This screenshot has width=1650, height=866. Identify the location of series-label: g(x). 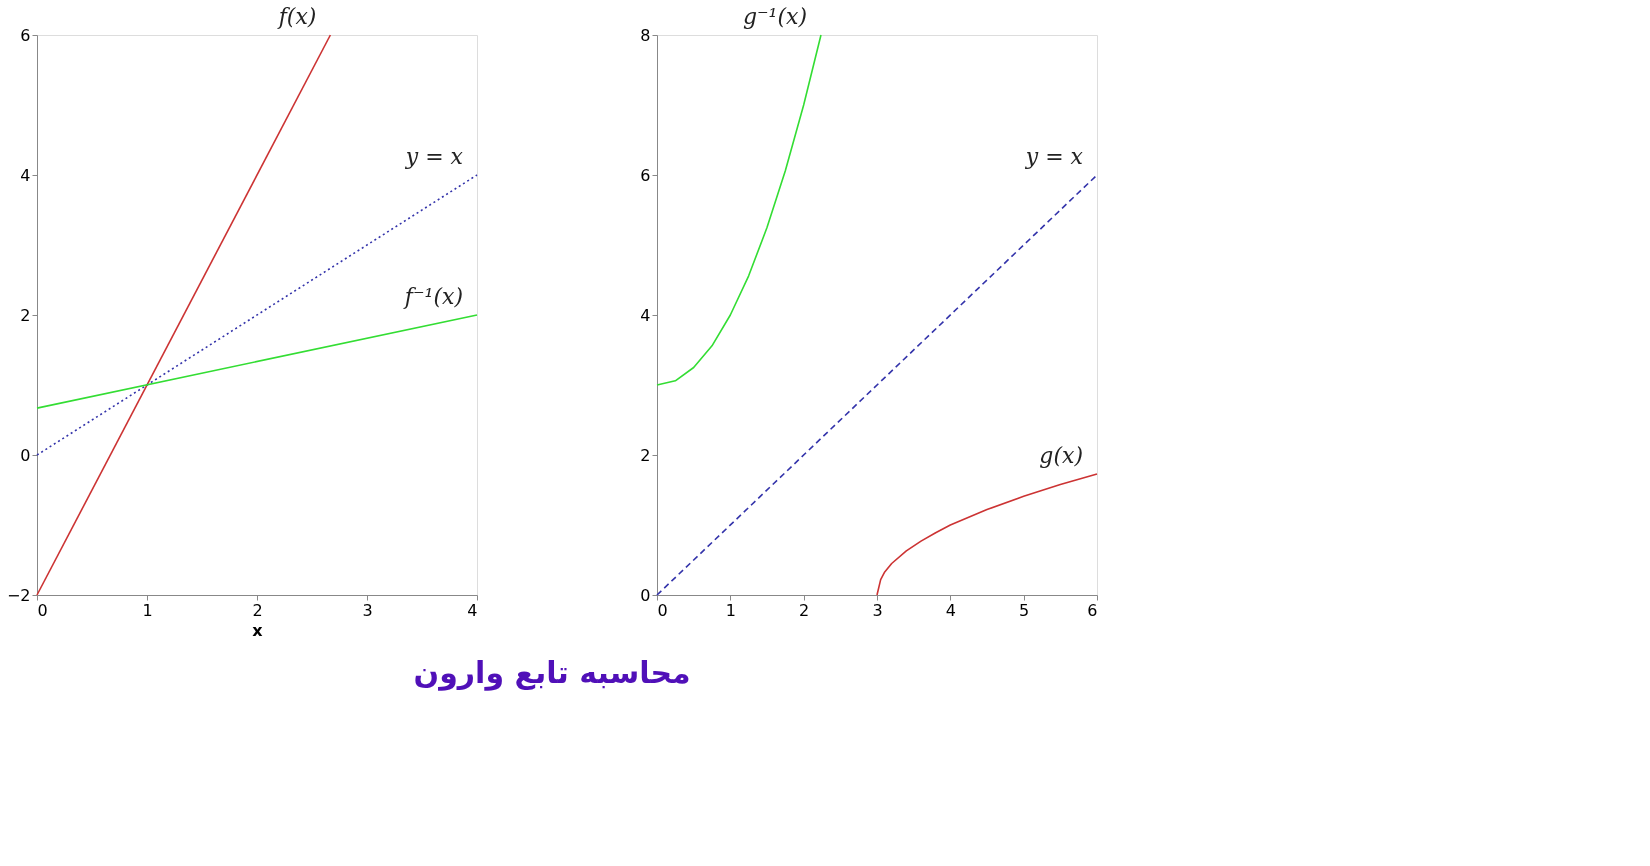
(1061, 455).